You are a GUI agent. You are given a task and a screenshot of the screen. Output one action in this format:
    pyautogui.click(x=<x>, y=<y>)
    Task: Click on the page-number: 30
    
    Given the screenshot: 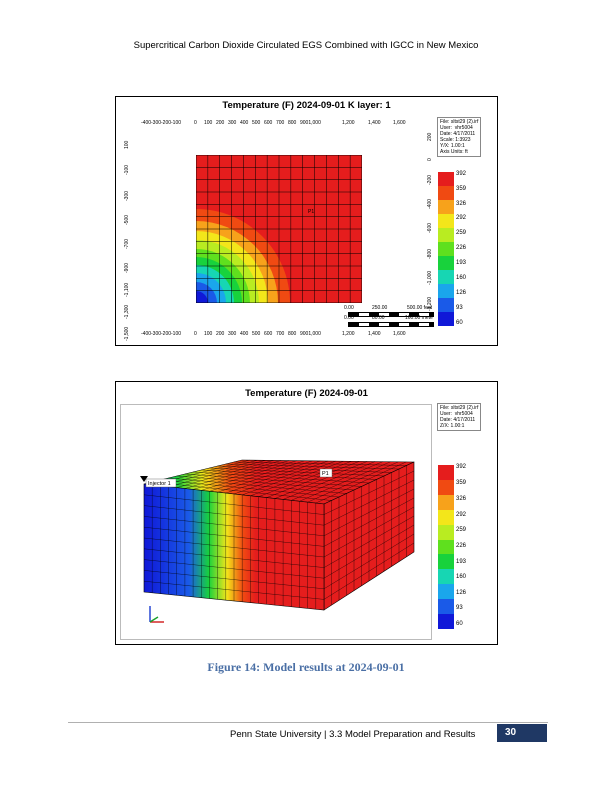 What is the action you would take?
    pyautogui.click(x=522, y=733)
    